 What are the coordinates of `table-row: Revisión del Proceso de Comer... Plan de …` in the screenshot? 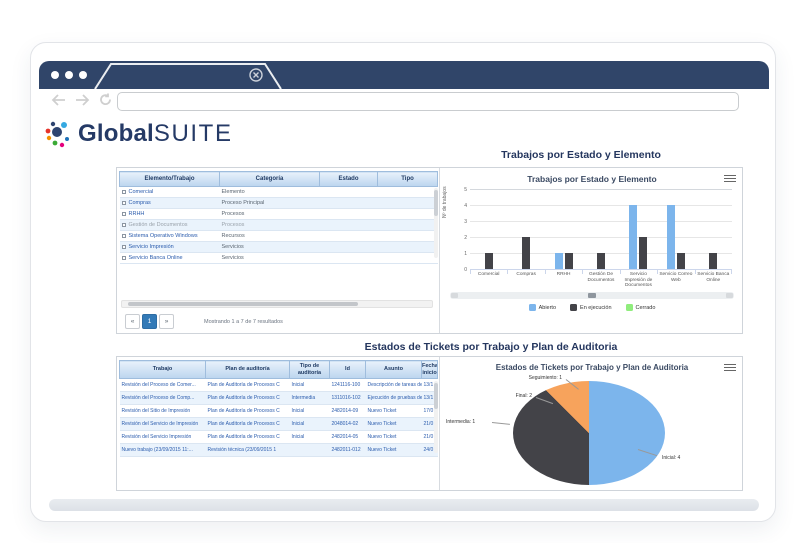 It's located at (278, 385).